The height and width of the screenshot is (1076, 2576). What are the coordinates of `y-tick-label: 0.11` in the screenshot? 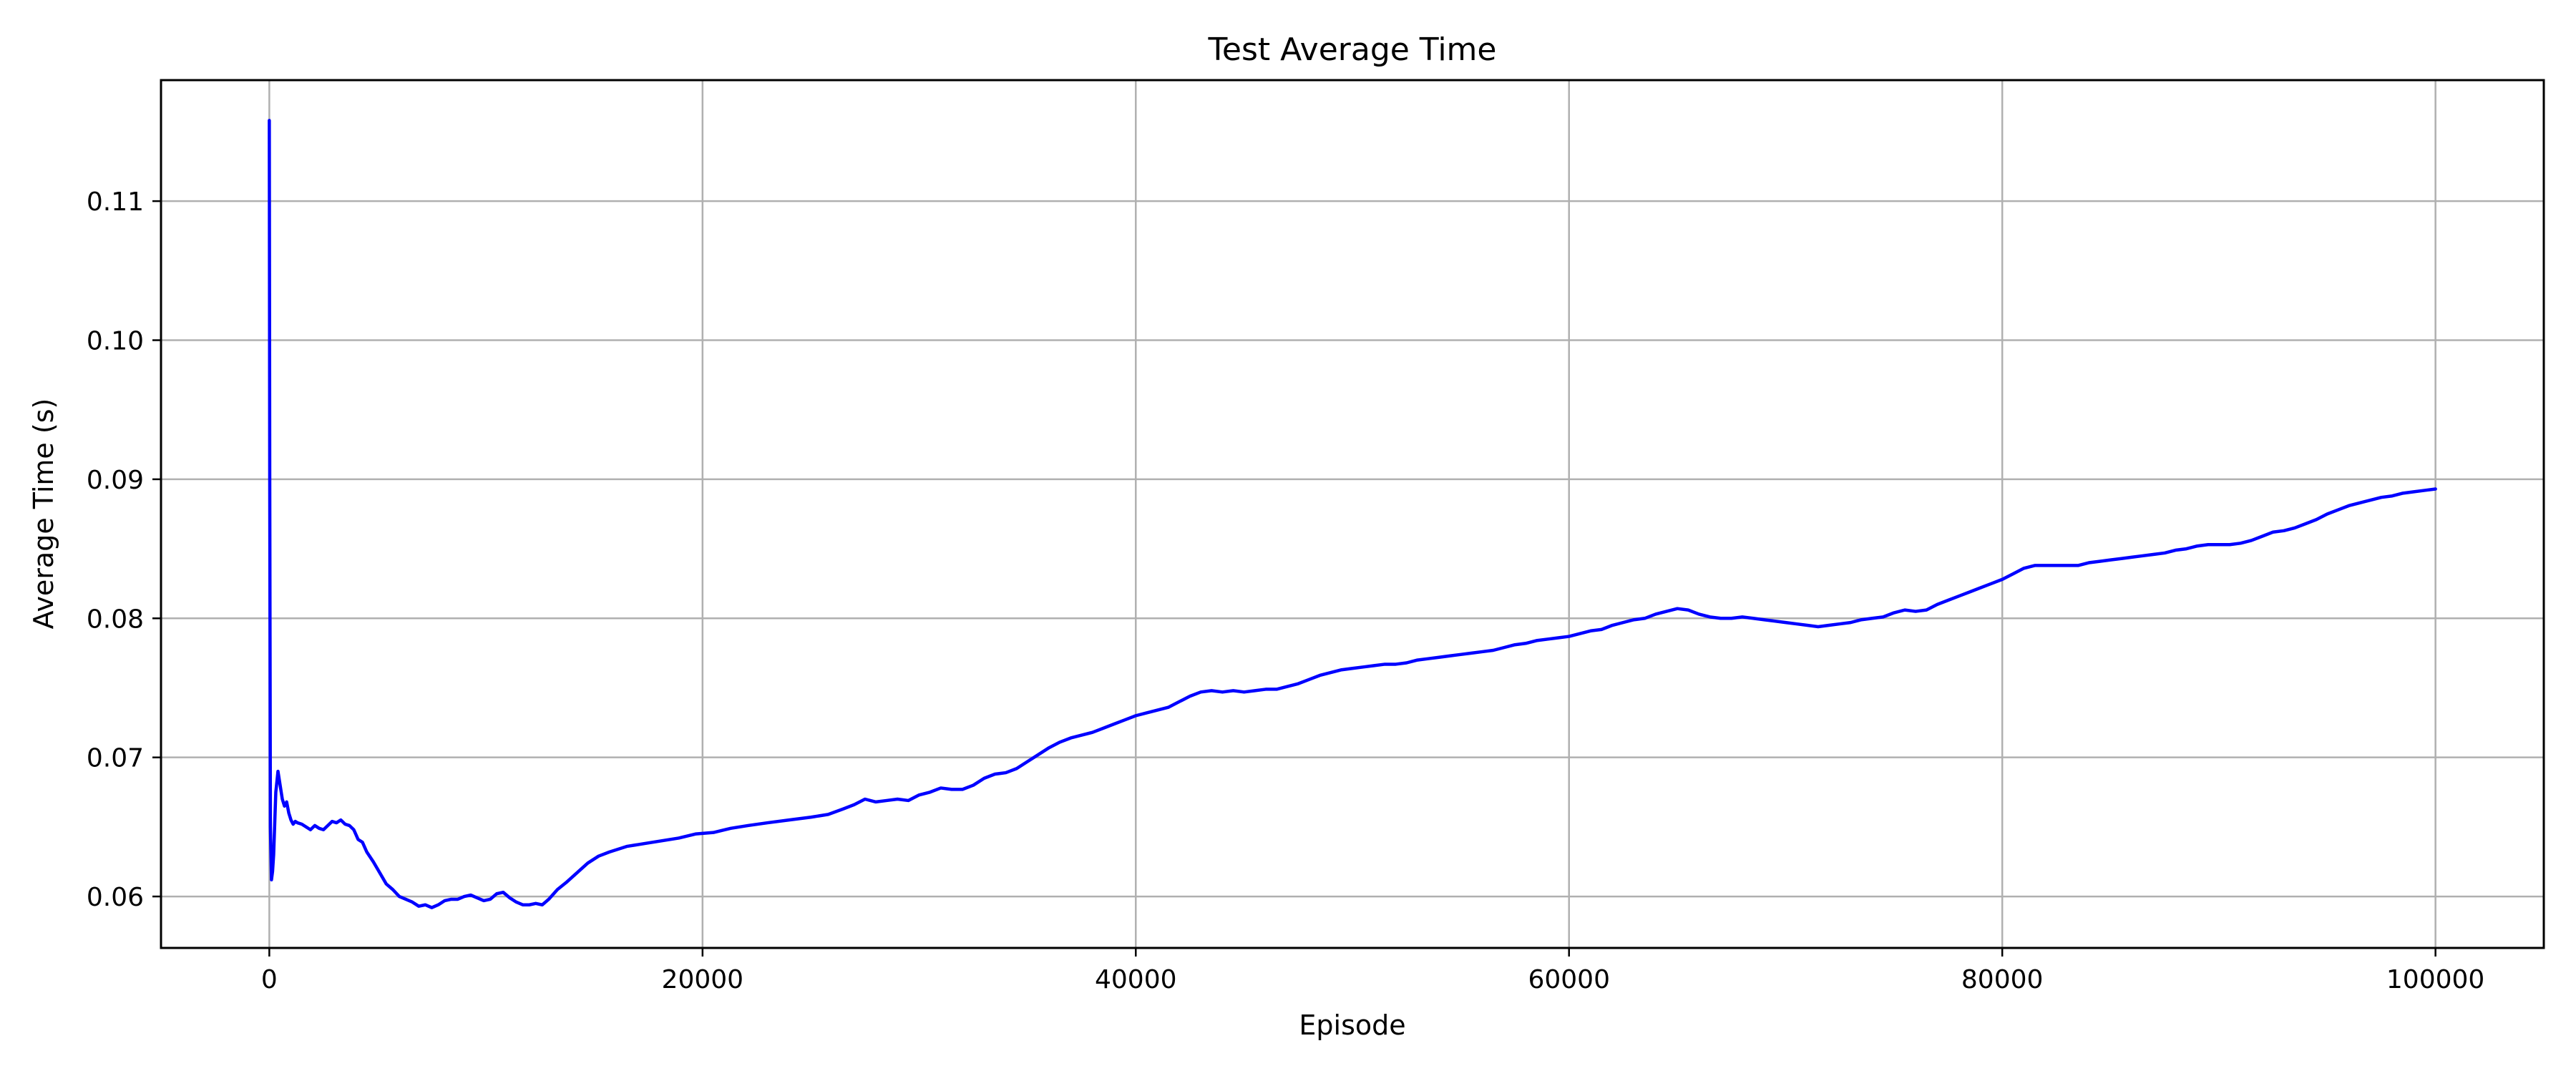 It's located at (115, 202).